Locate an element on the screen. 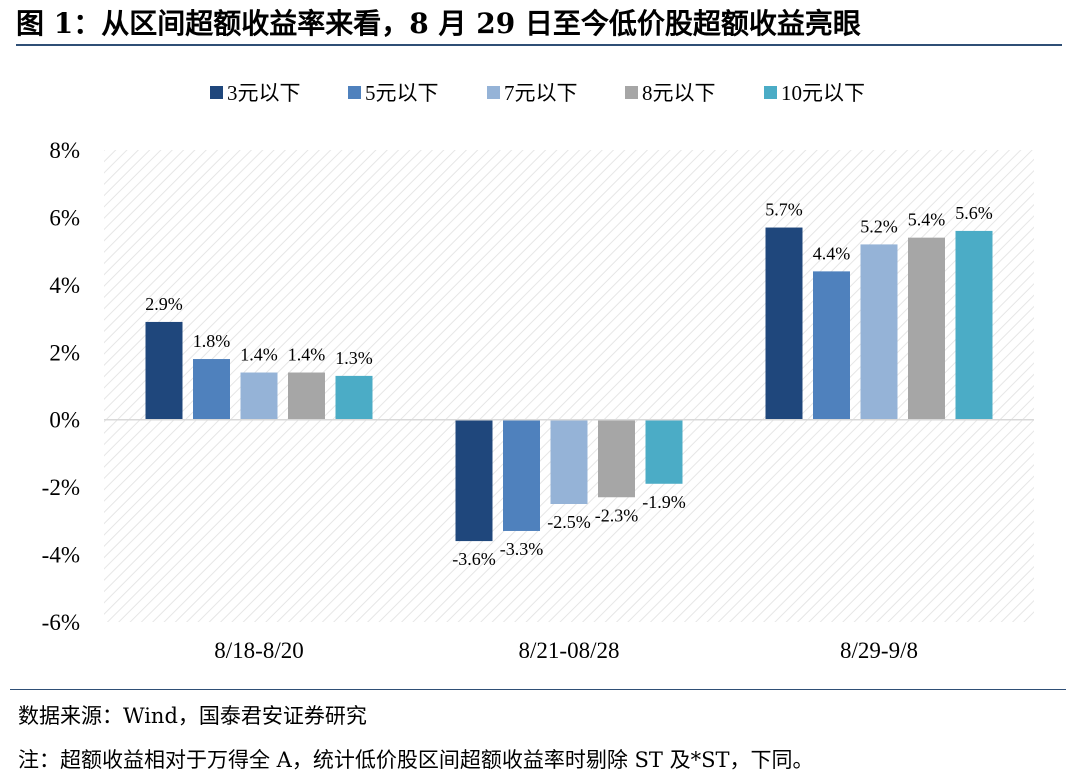 This screenshot has height=783, width=1077. legend-item: 5元以下 is located at coordinates (393, 93).